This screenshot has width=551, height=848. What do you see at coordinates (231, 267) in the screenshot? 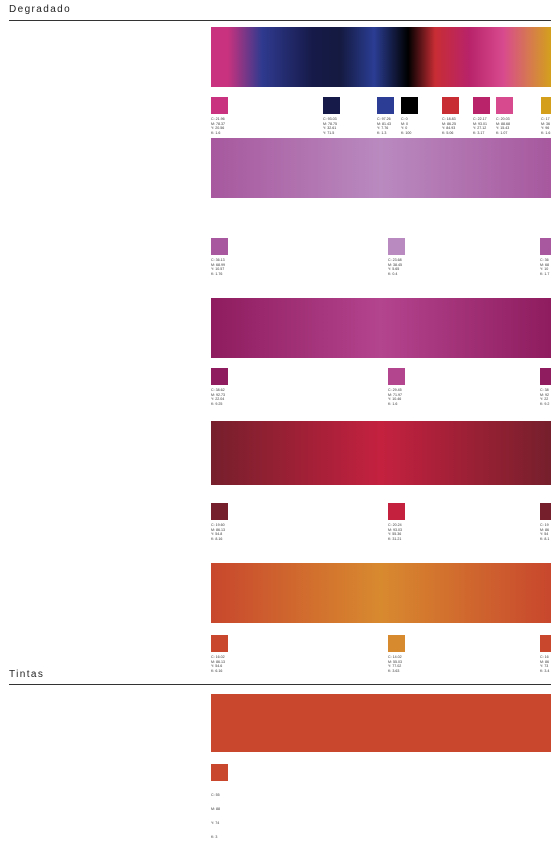
I see `cmyk-label: C: 36.13 M: 68.99 Y: 10.57 K: 1.76` at bounding box center [231, 267].